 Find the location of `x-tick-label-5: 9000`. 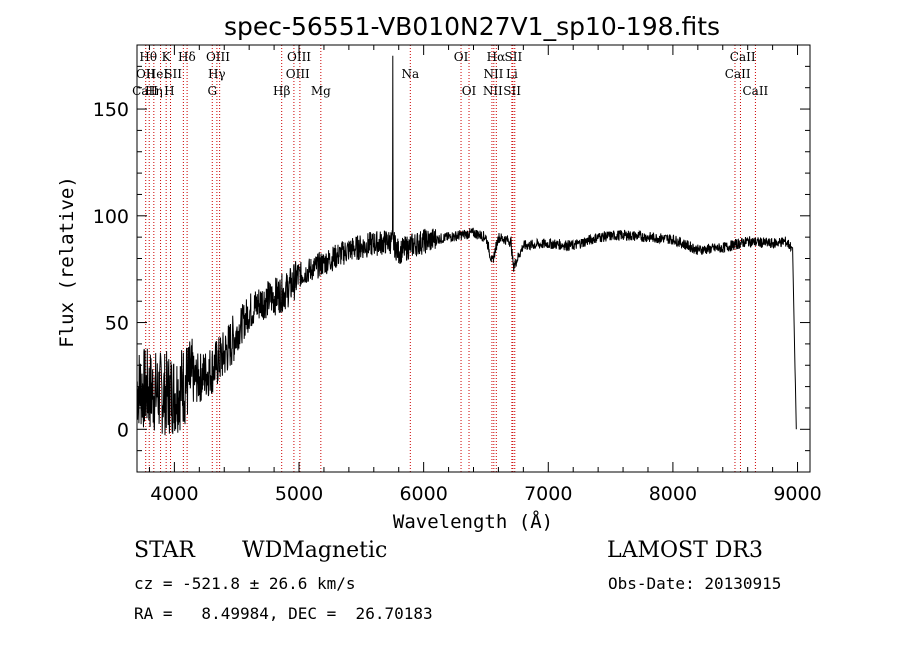

x-tick-label-5: 9000 is located at coordinates (797, 494).